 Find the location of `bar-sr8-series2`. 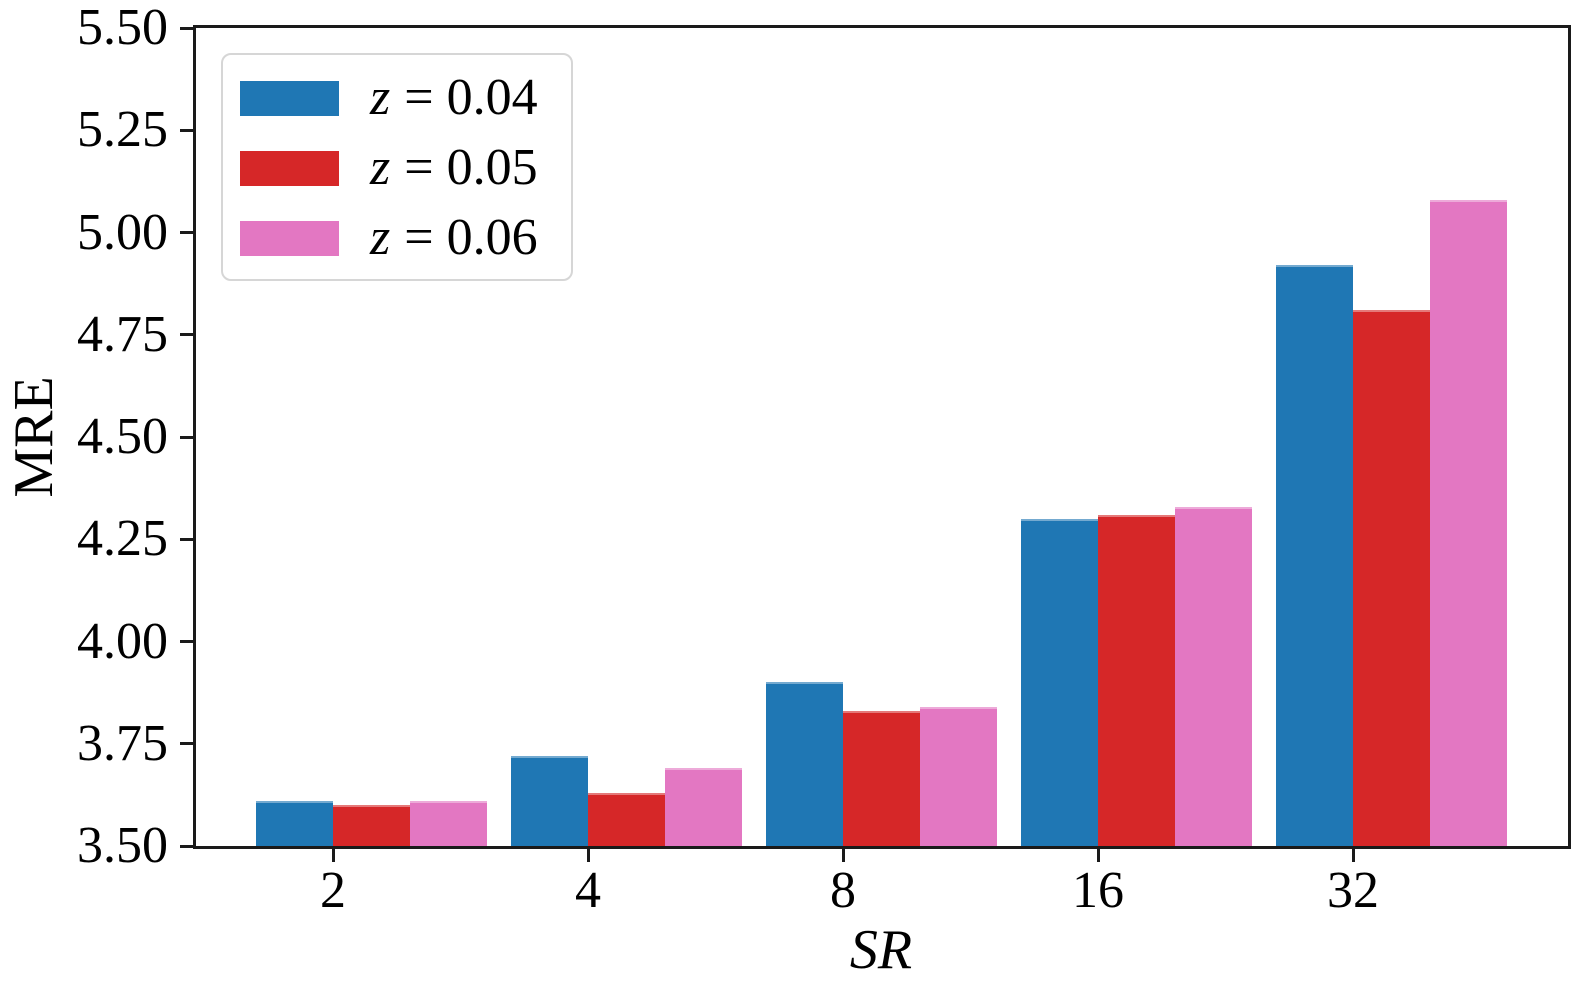

bar-sr8-series2 is located at coordinates (881, 778).